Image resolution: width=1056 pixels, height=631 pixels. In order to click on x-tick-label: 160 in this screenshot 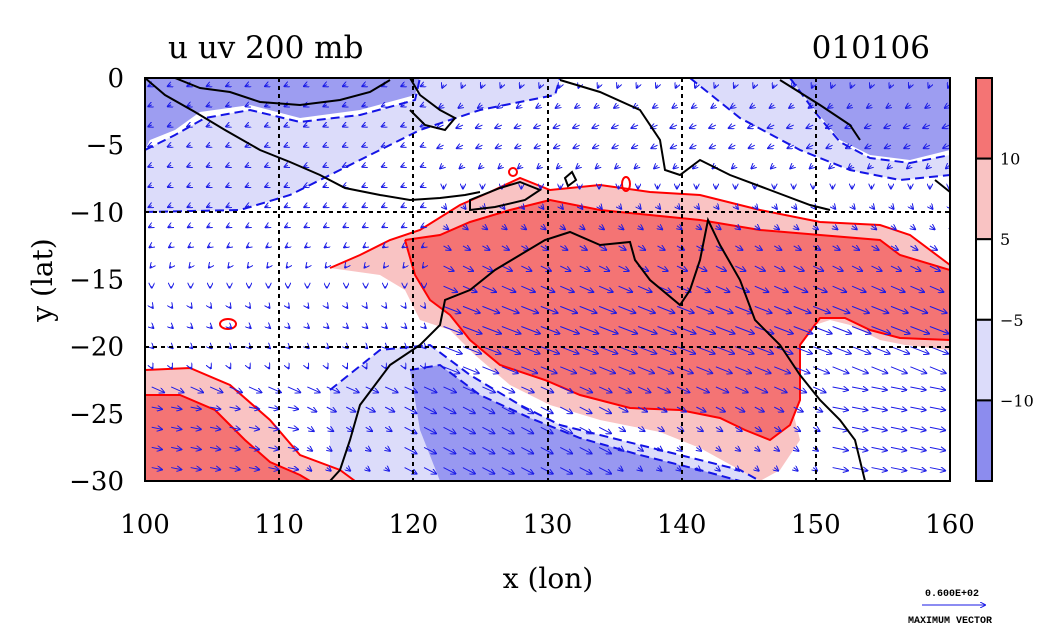, I will do `click(950, 525)`.